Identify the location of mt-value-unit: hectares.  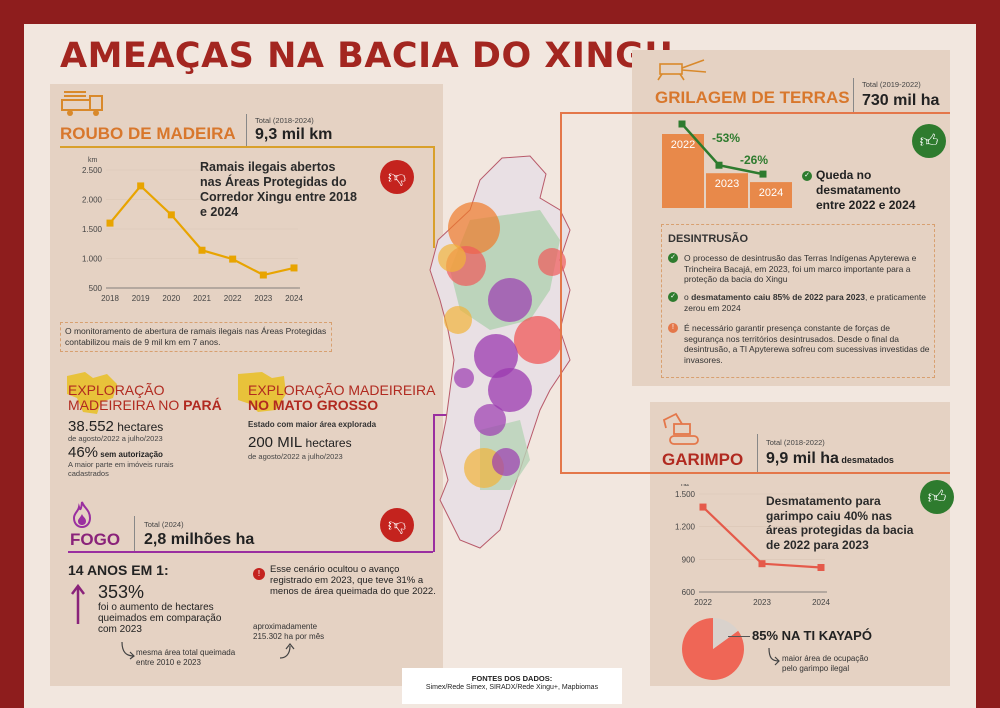
(327, 443).